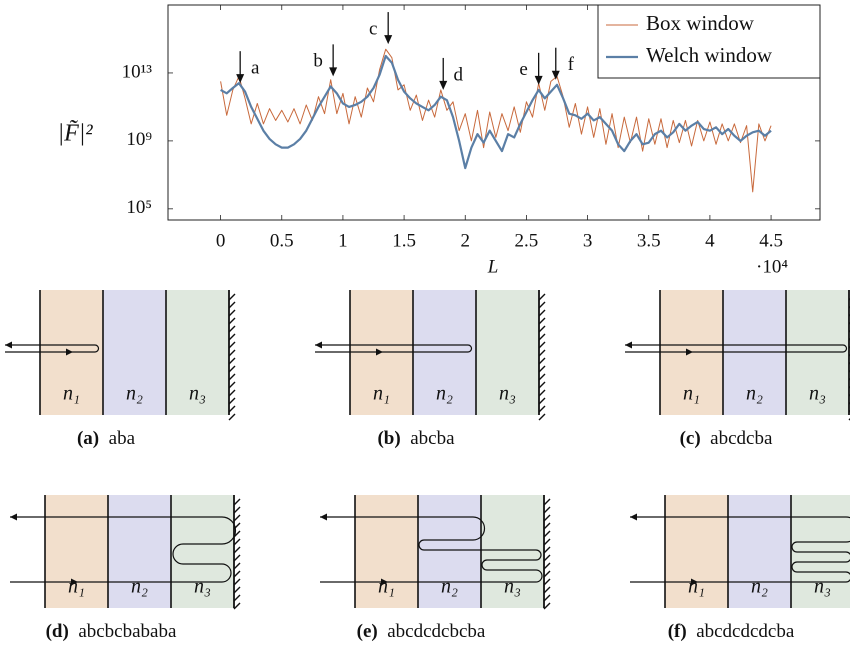  What do you see at coordinates (690, 438) in the screenshot?
I see `panel-tag: (c)` at bounding box center [690, 438].